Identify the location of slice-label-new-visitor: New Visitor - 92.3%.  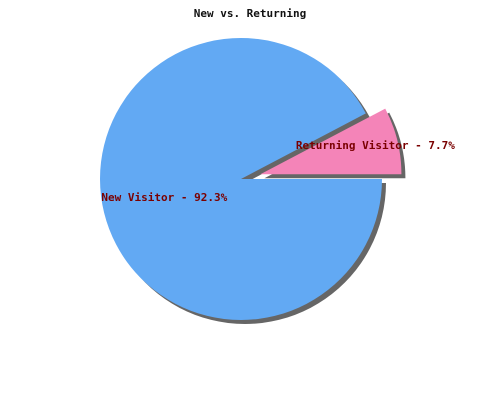
(164, 197).